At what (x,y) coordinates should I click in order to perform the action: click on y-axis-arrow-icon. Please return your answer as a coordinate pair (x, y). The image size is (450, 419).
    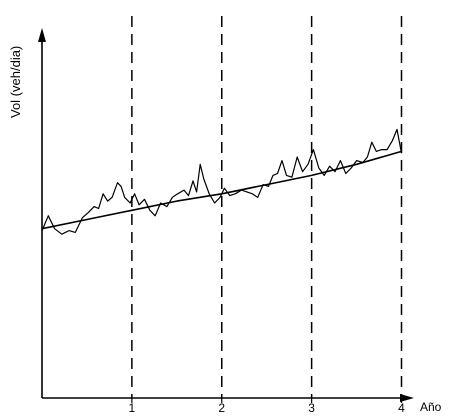
    Looking at the image, I should click on (42, 35).